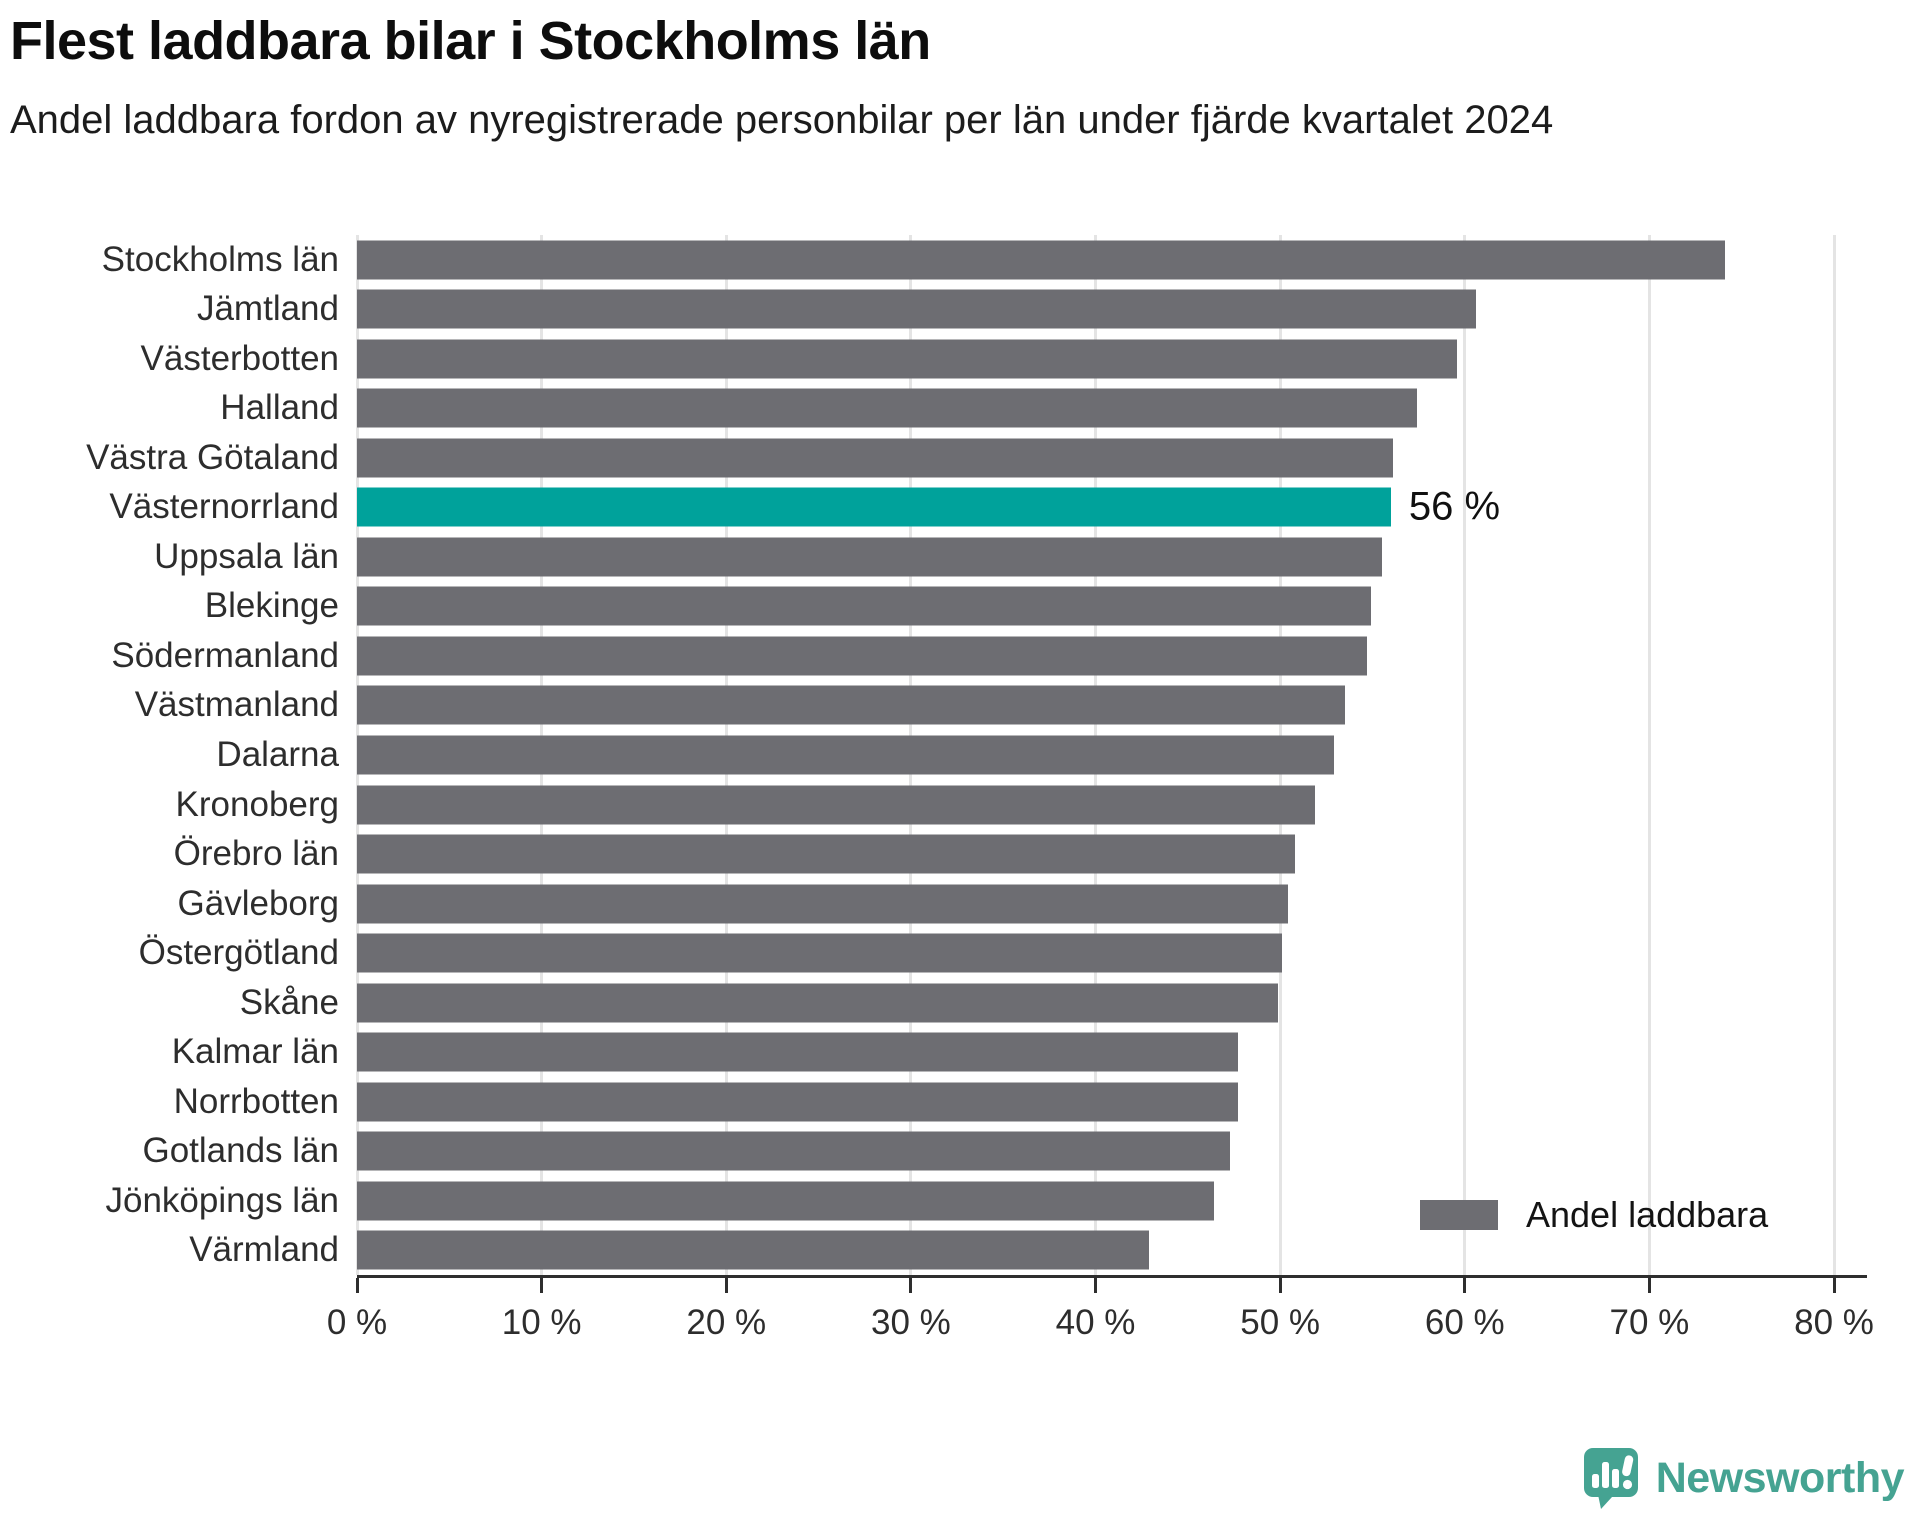 This screenshot has width=1920, height=1520. Describe the element at coordinates (256, 1101) in the screenshot. I see `category-label: Norrbotten` at that location.